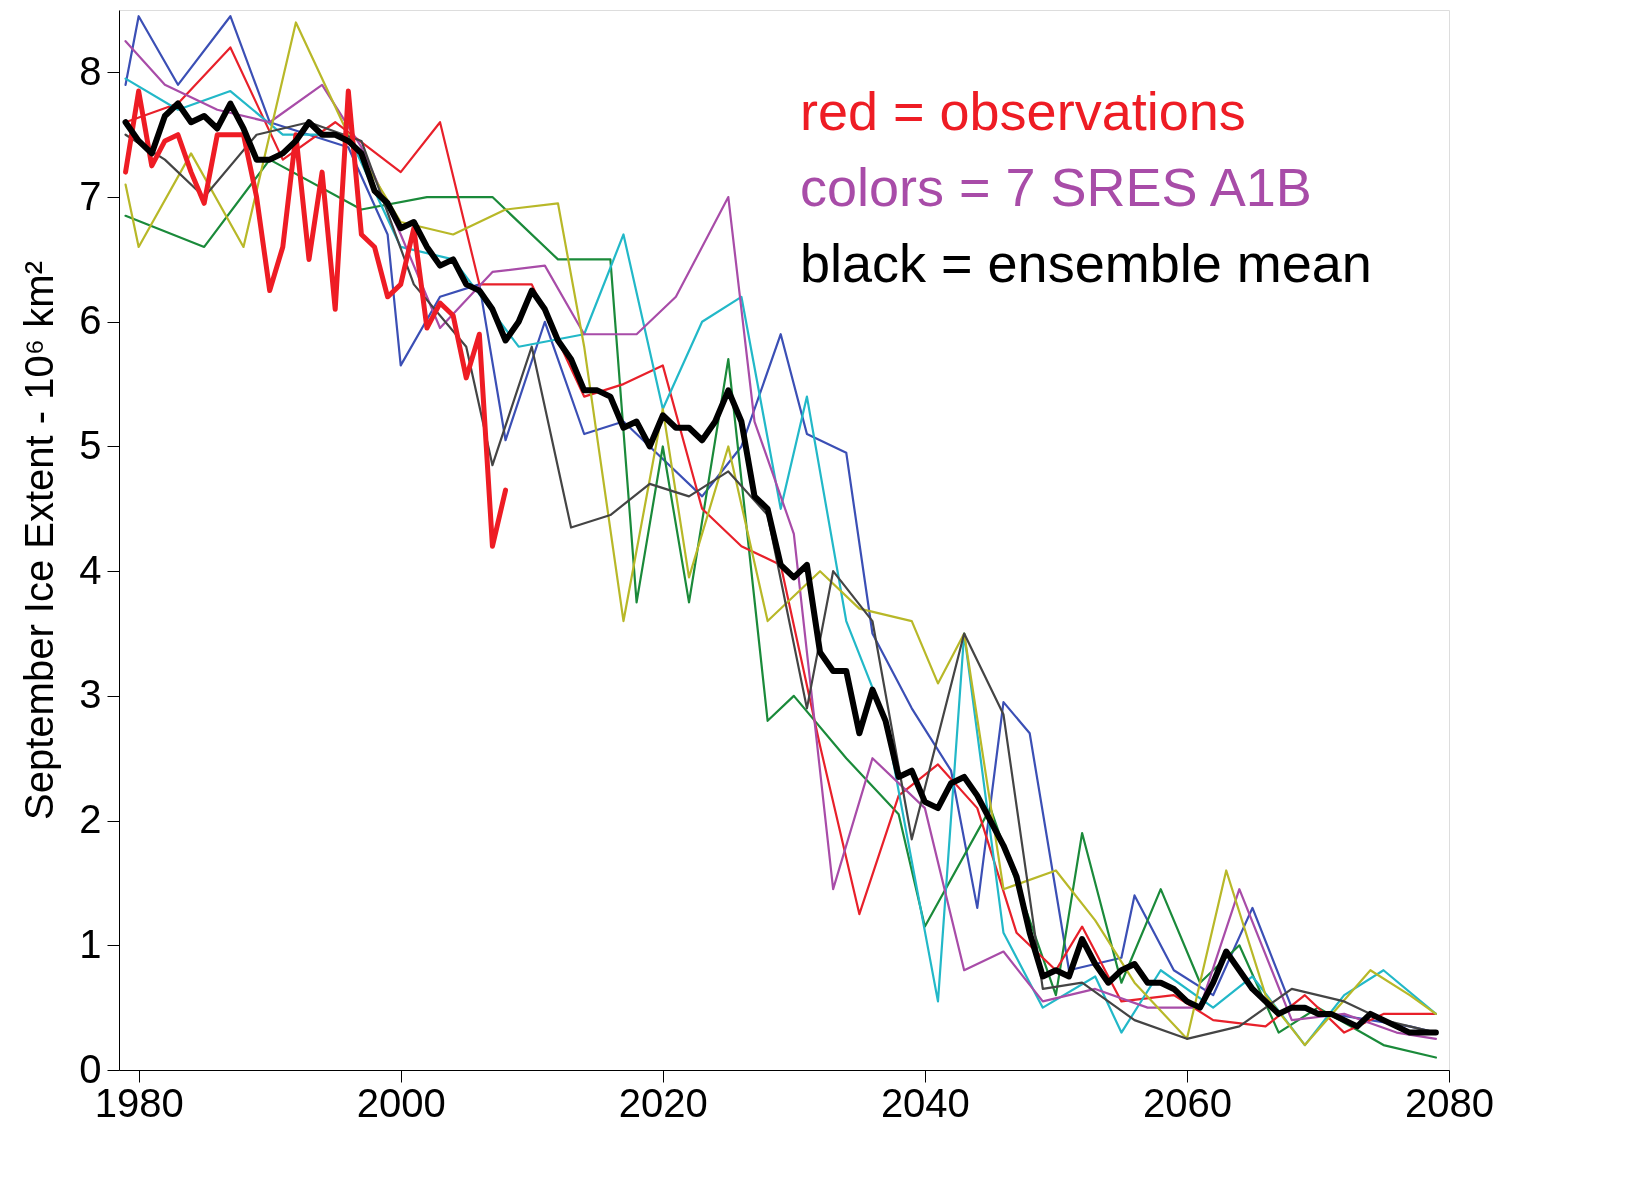  What do you see at coordinates (90, 195) in the screenshot?
I see `y-tick-label: 7` at bounding box center [90, 195].